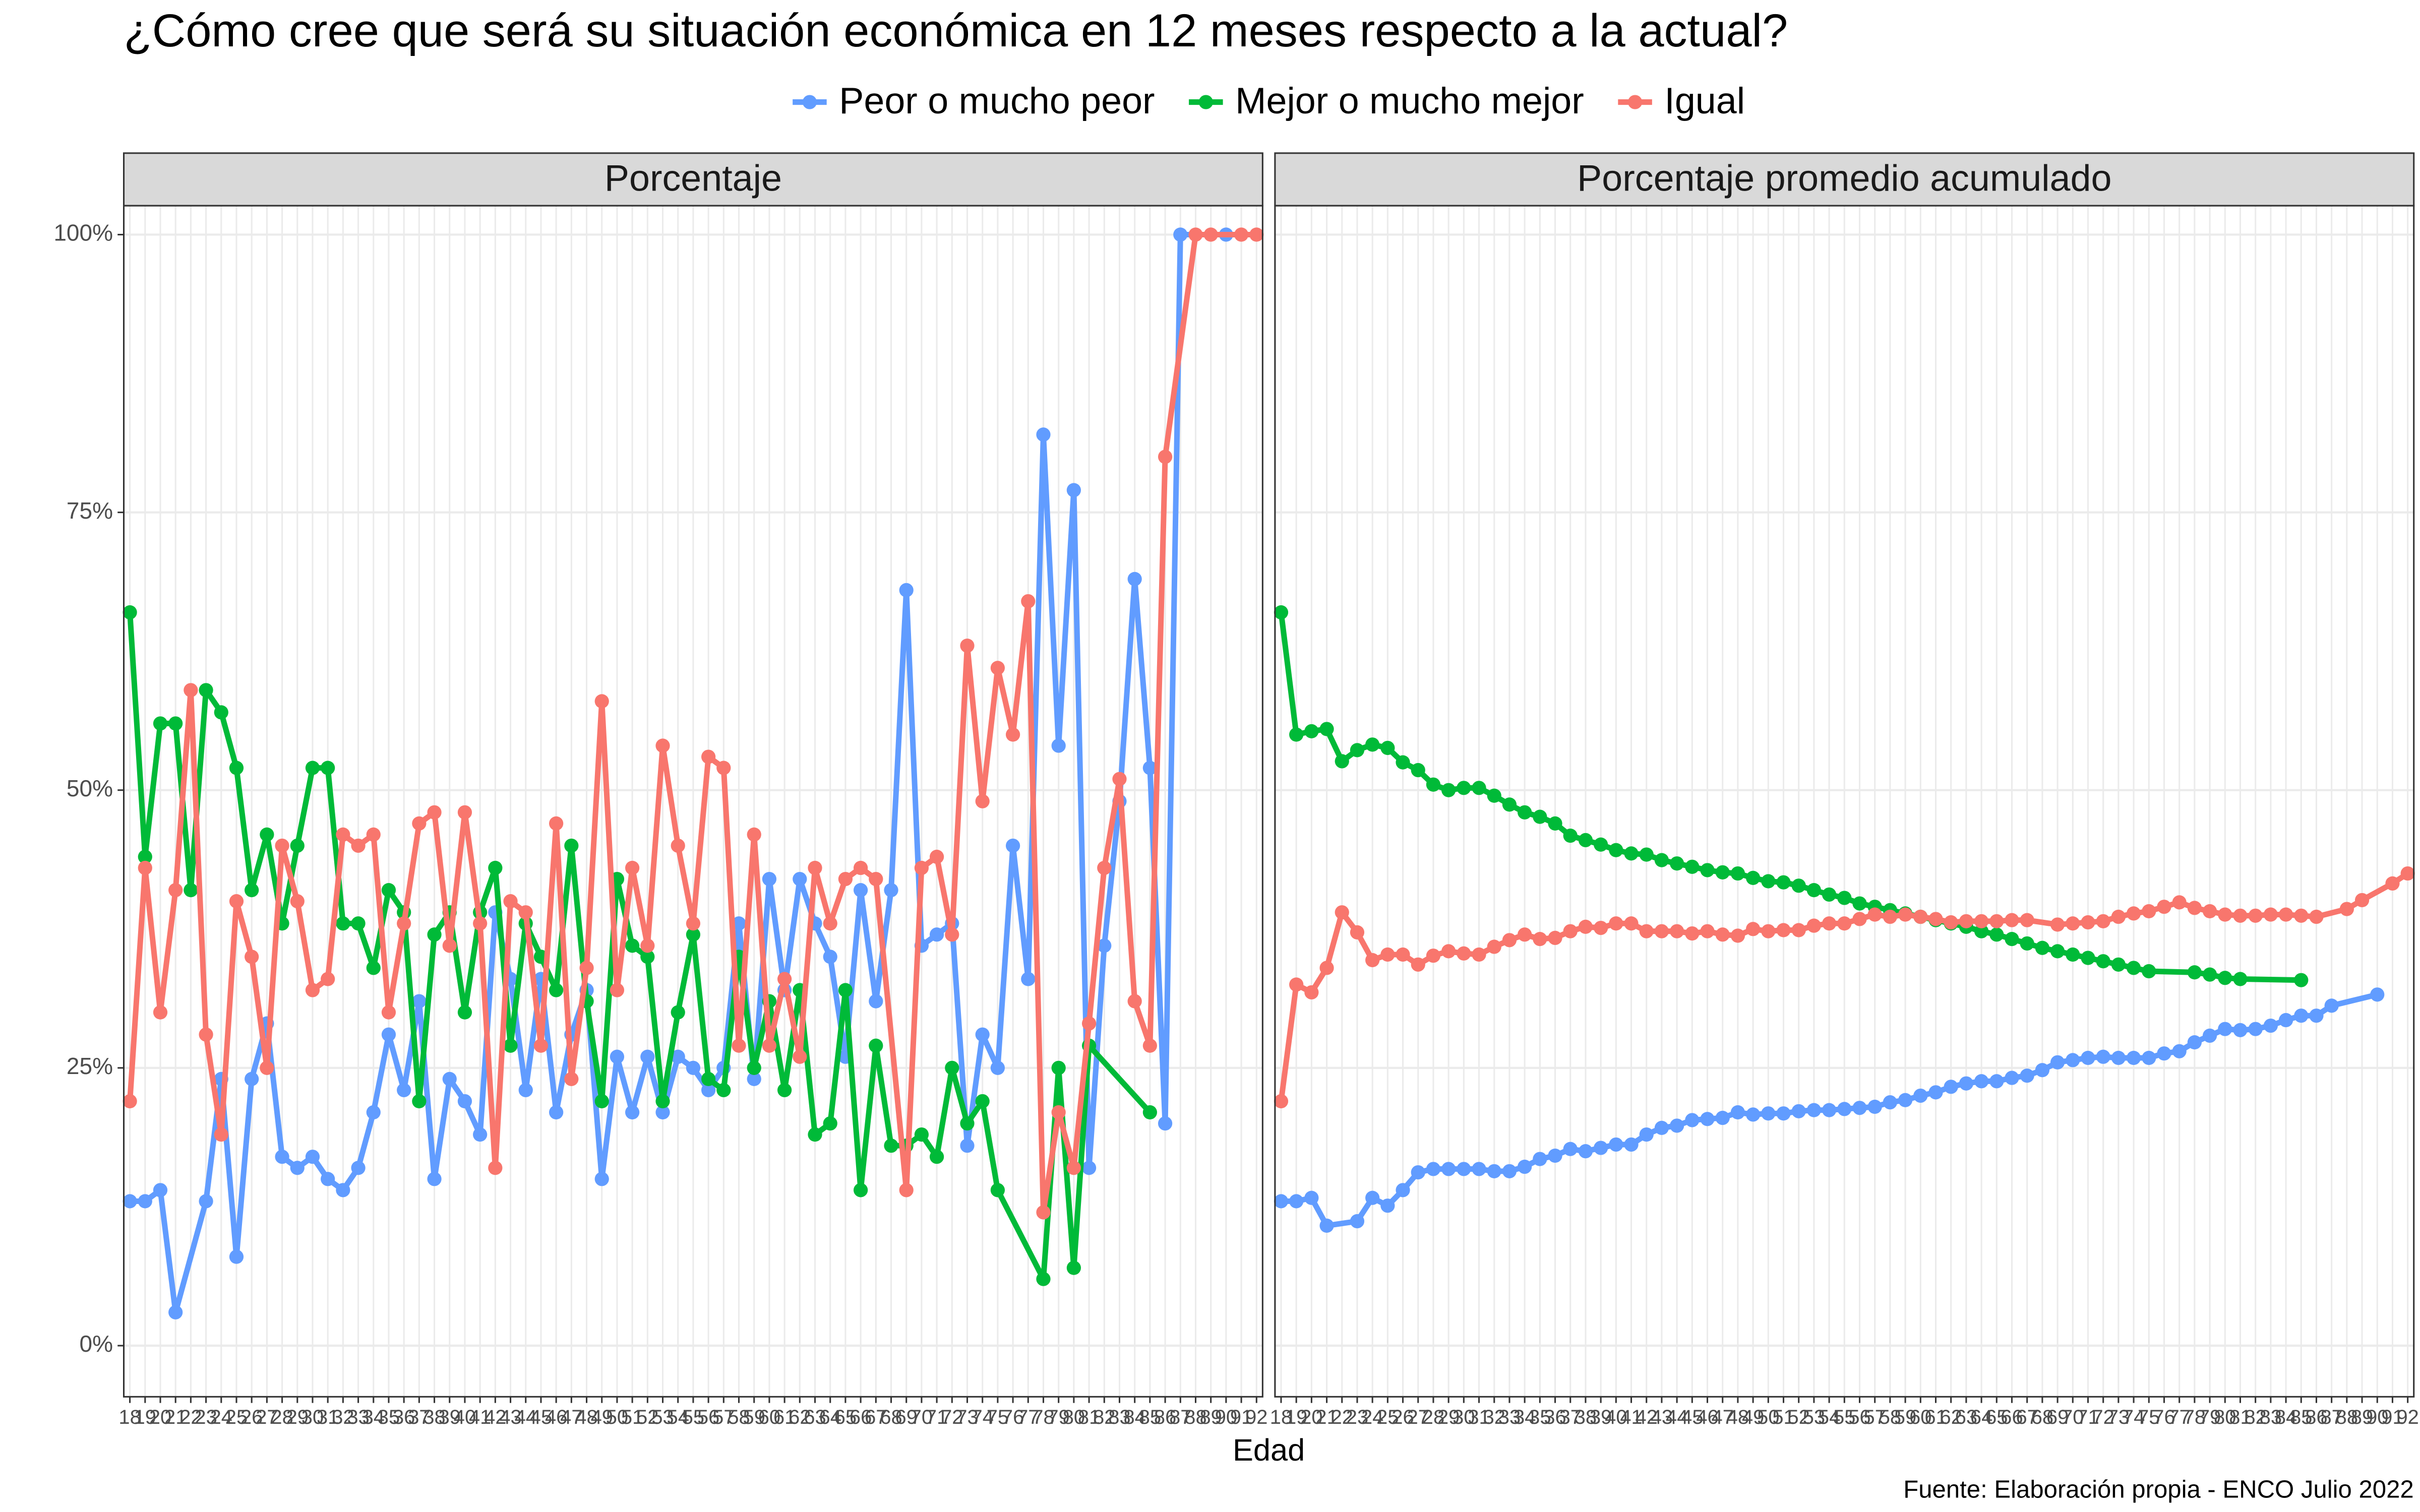 The height and width of the screenshot is (1512, 2420). What do you see at coordinates (1662, 1417) in the screenshot?
I see `x-tick-label: 43` at bounding box center [1662, 1417].